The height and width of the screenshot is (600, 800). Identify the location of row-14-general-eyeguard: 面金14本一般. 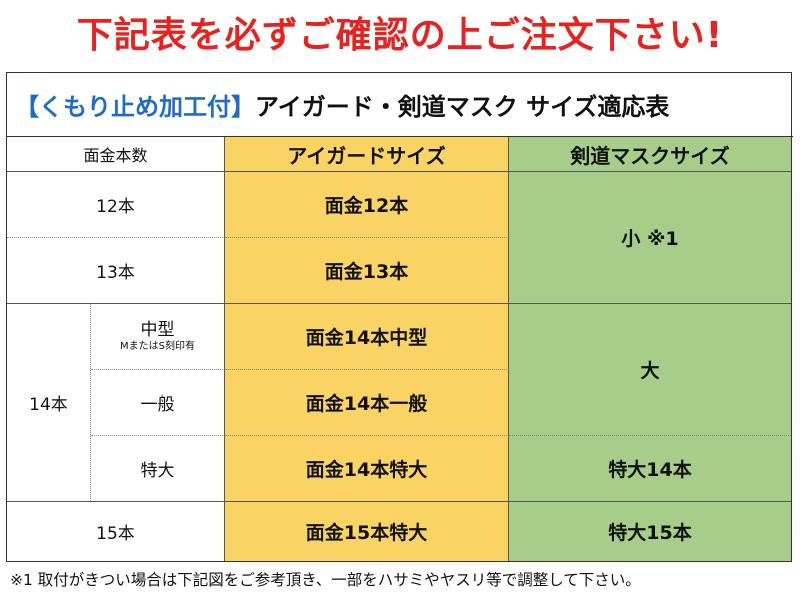
(367, 402).